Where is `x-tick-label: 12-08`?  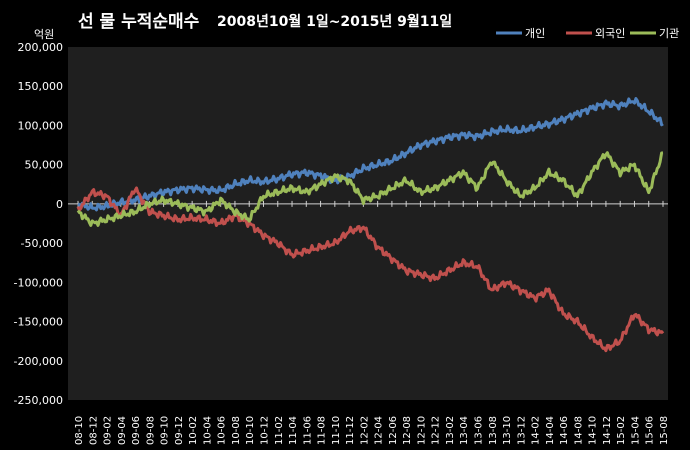
x-tick-label: 12-08 is located at coordinates (407, 430).